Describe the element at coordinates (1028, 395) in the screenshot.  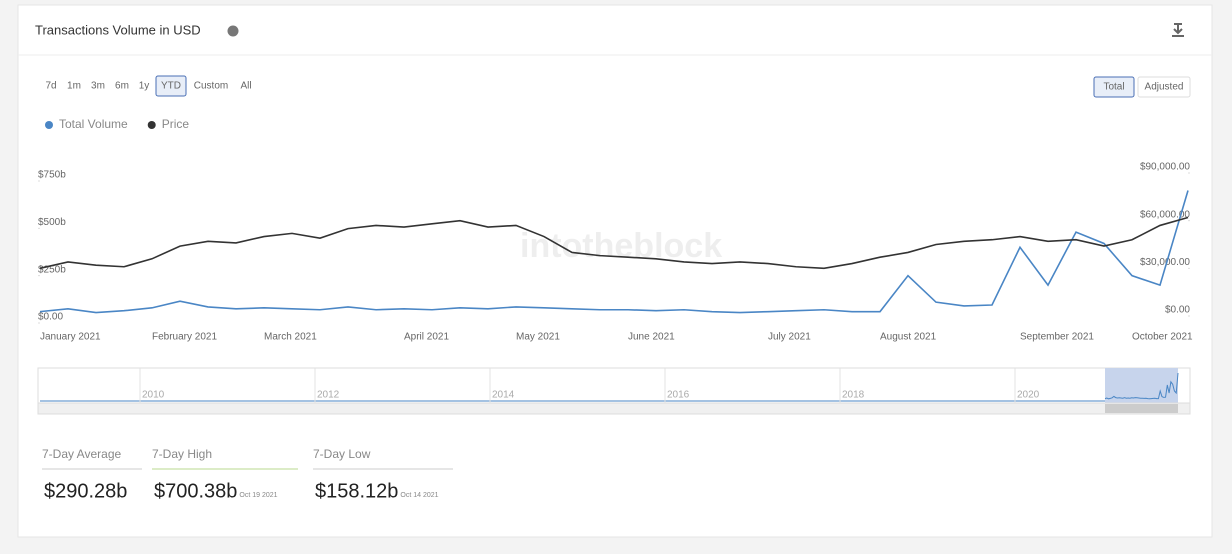
I see `navigator-label: 2020` at that location.